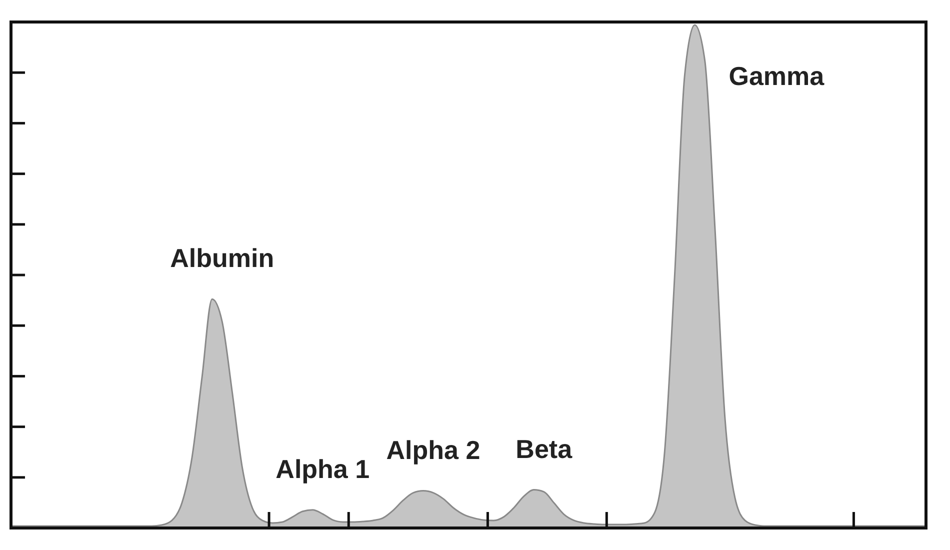  I want to click on annotation: Alpha 1, so click(323, 469).